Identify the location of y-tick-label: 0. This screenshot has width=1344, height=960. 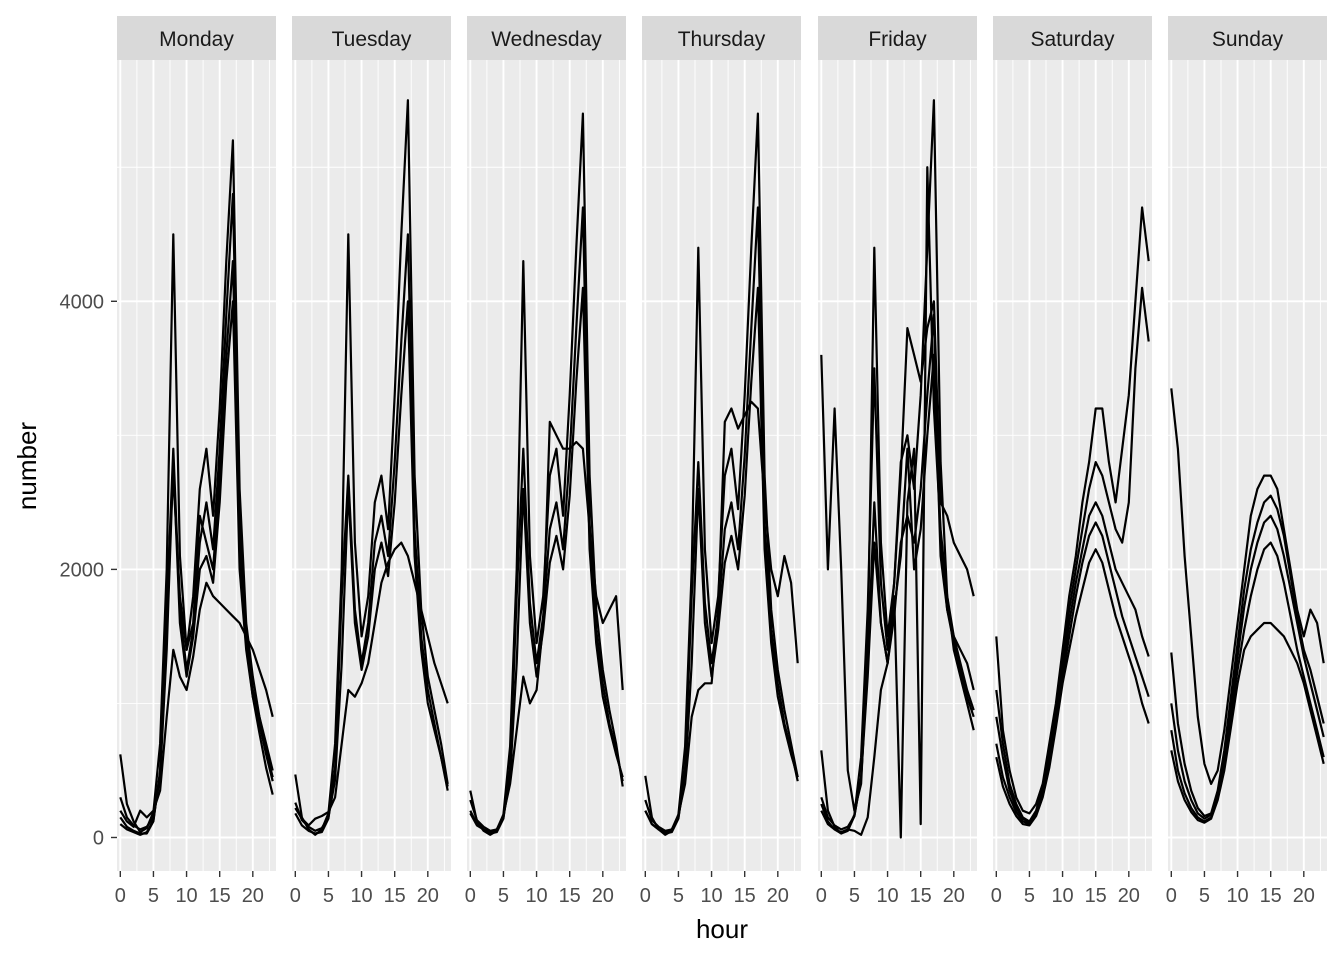
(98, 838).